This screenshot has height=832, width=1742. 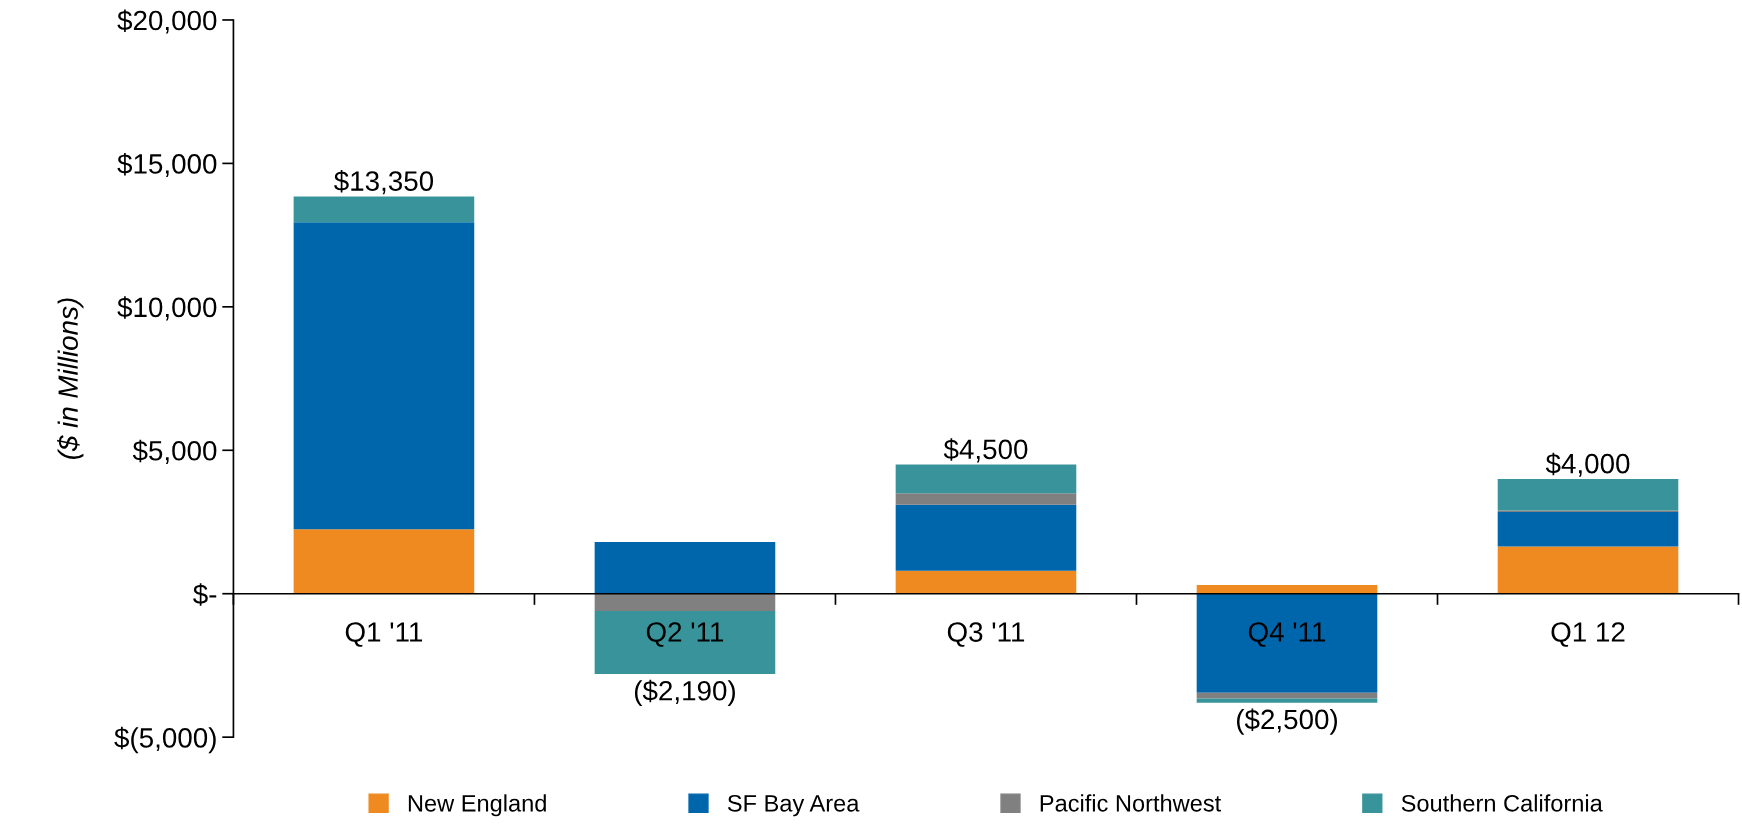 What do you see at coordinates (384, 182) in the screenshot?
I see `annotation: $13,350` at bounding box center [384, 182].